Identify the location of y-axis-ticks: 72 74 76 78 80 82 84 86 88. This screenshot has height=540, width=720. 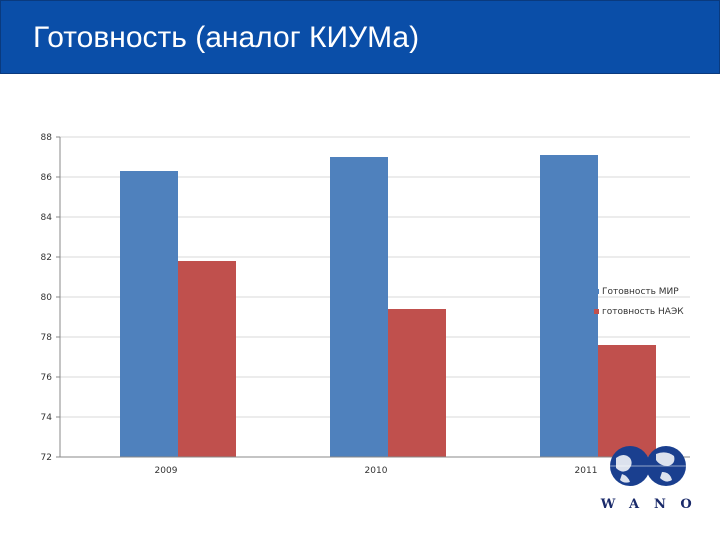
(51, 298).